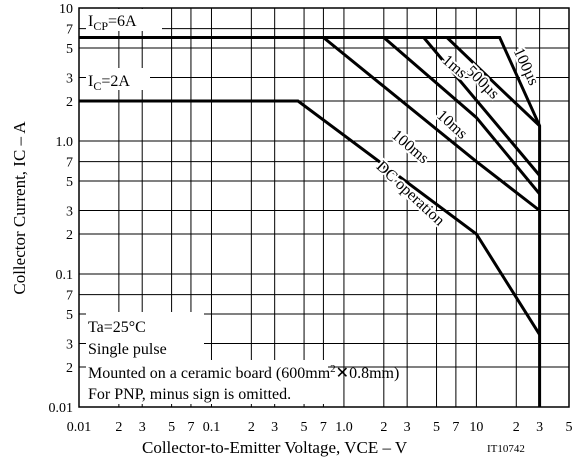 Image resolution: width=578 pixels, height=461 pixels. I want to click on y-tick-labels: 0.01 2 3 5 7 0.1 2 3 5 7 1.0 2 3 5 7 10, so click(61, 209).